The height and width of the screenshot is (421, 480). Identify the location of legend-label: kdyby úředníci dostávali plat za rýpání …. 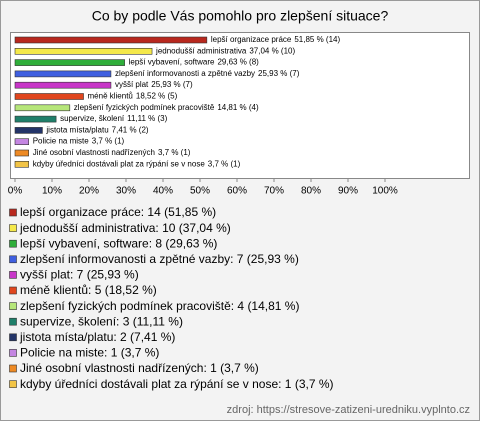
(177, 384).